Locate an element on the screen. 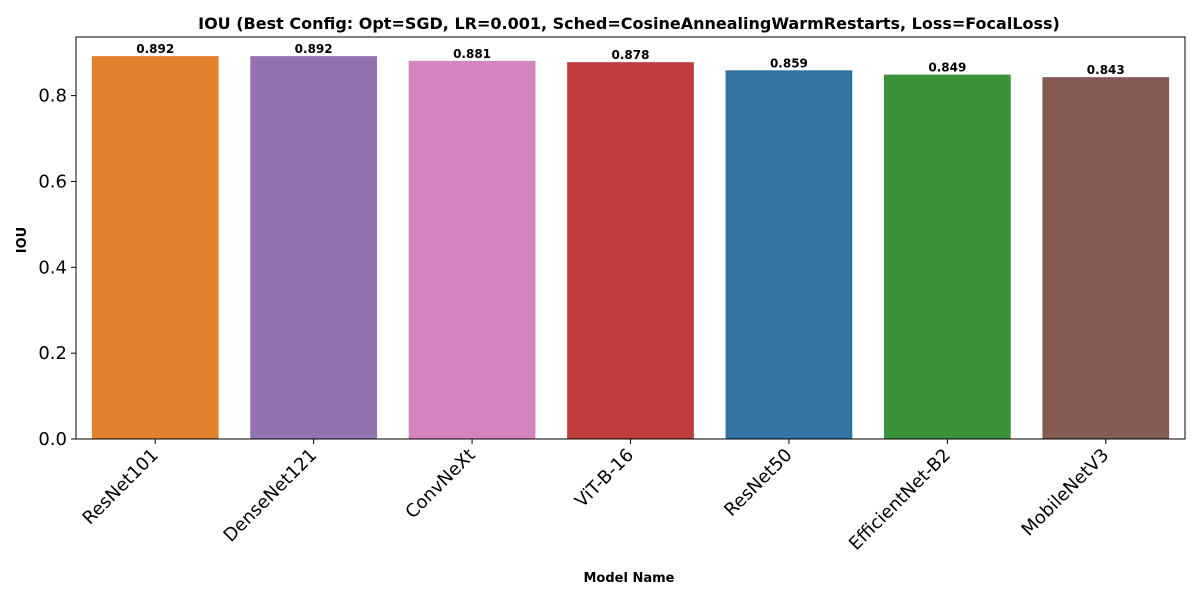 The height and width of the screenshot is (600, 1200). x-tick-label: ResNet50 is located at coordinates (758, 483).